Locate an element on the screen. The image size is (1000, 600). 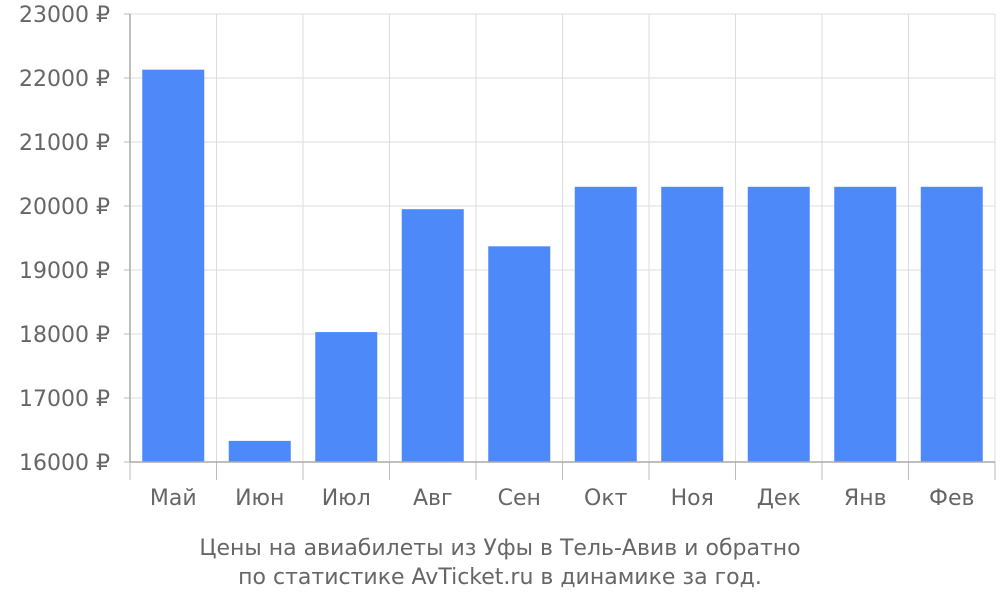
x-tick-label: Фев is located at coordinates (951, 498).